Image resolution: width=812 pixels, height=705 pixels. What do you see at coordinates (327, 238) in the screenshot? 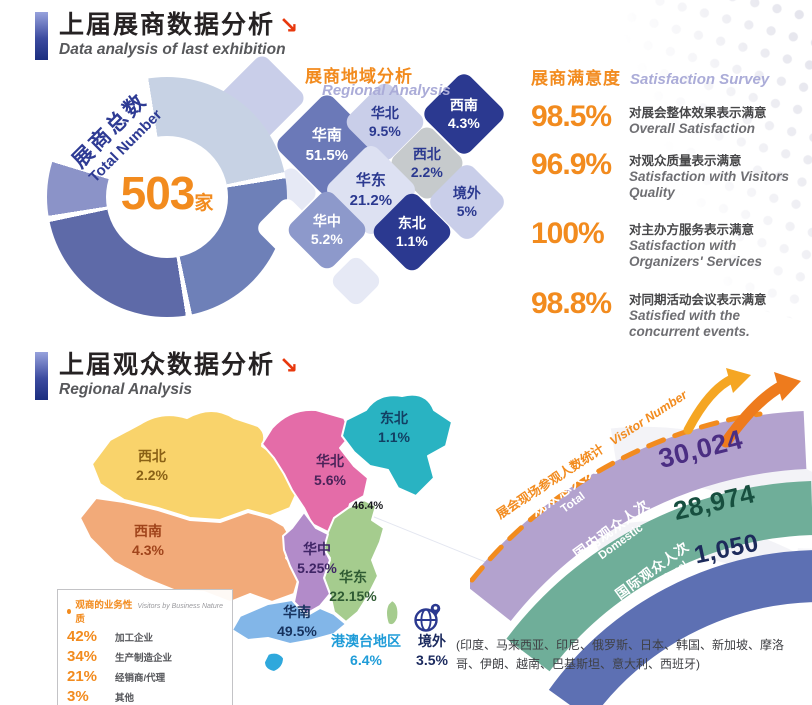
I see `region-value: 5.2%` at bounding box center [327, 238].